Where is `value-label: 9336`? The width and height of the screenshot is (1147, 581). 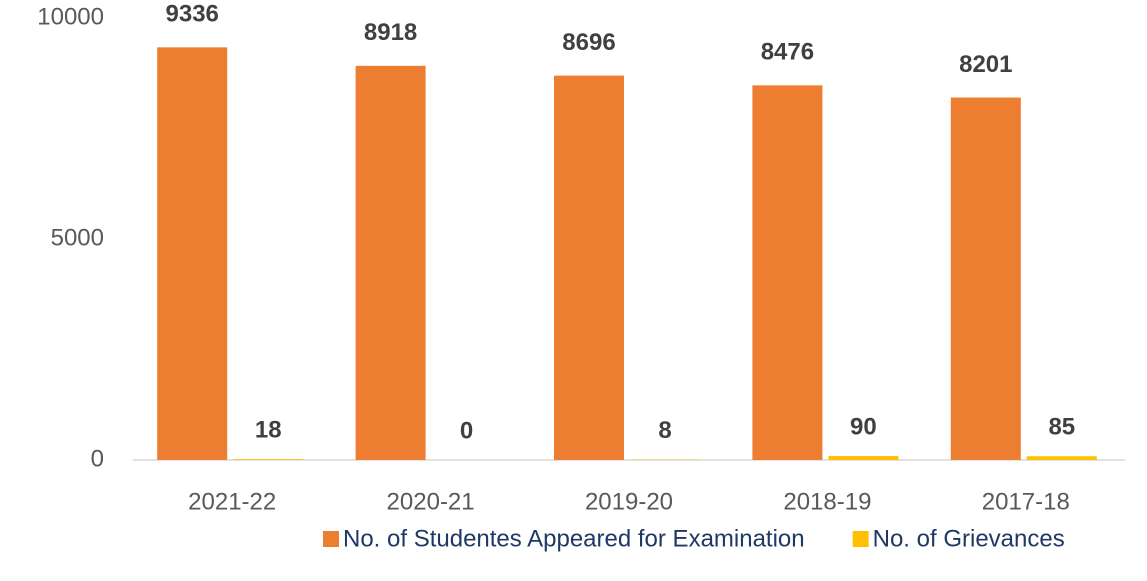 value-label: 9336 is located at coordinates (192, 14).